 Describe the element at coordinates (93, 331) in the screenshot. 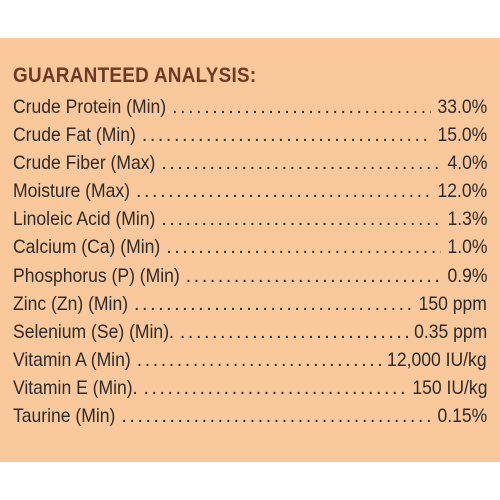

I see `nutrient-label: Selenium (Se) (Min).` at that location.